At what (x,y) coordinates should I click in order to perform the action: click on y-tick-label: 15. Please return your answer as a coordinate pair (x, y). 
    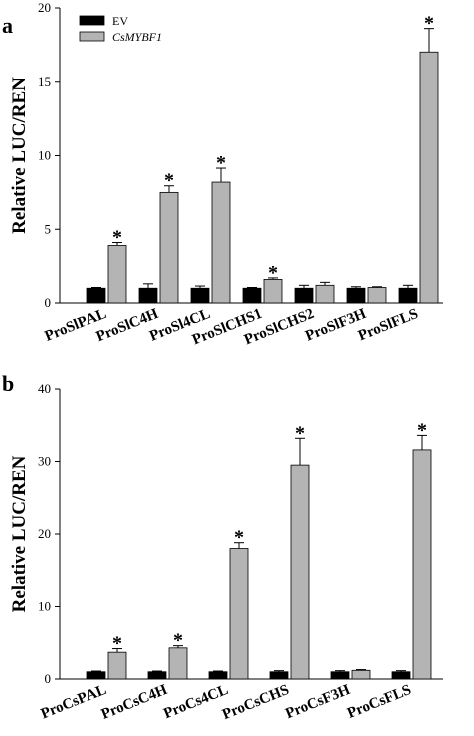
    Looking at the image, I should click on (44, 81).